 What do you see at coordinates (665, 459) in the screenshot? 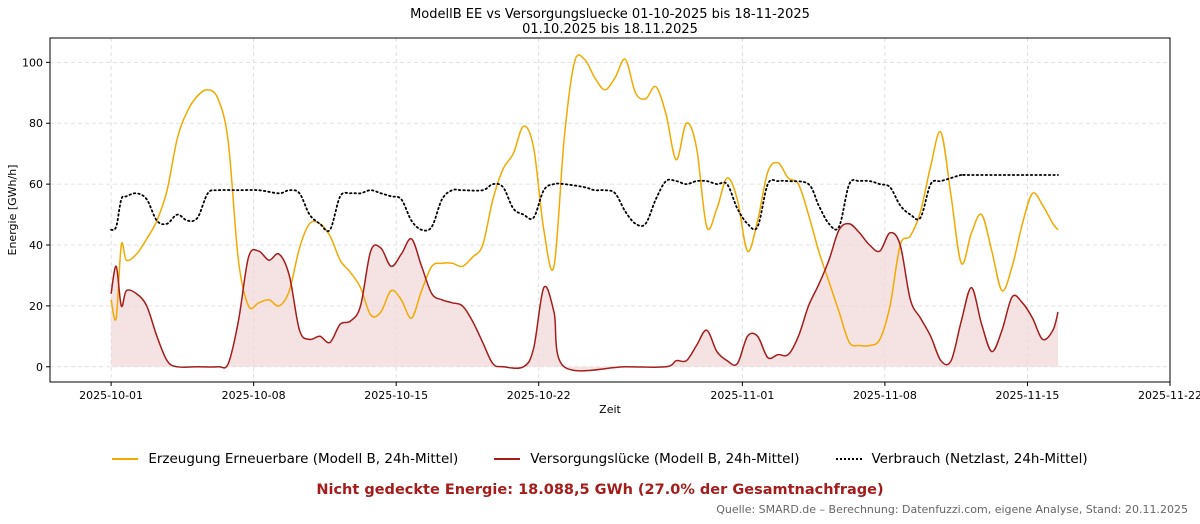
I see `legend-label-gap: Versorgungslücke (Modell B, 24h-Mittel)` at bounding box center [665, 459].